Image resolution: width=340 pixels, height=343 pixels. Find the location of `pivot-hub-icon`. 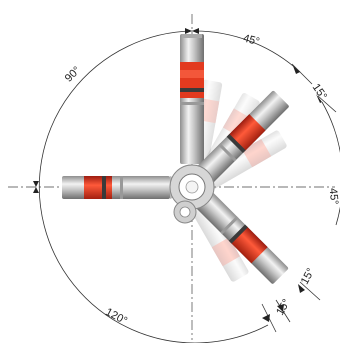

pivot-hub-icon is located at coordinates (192, 194).